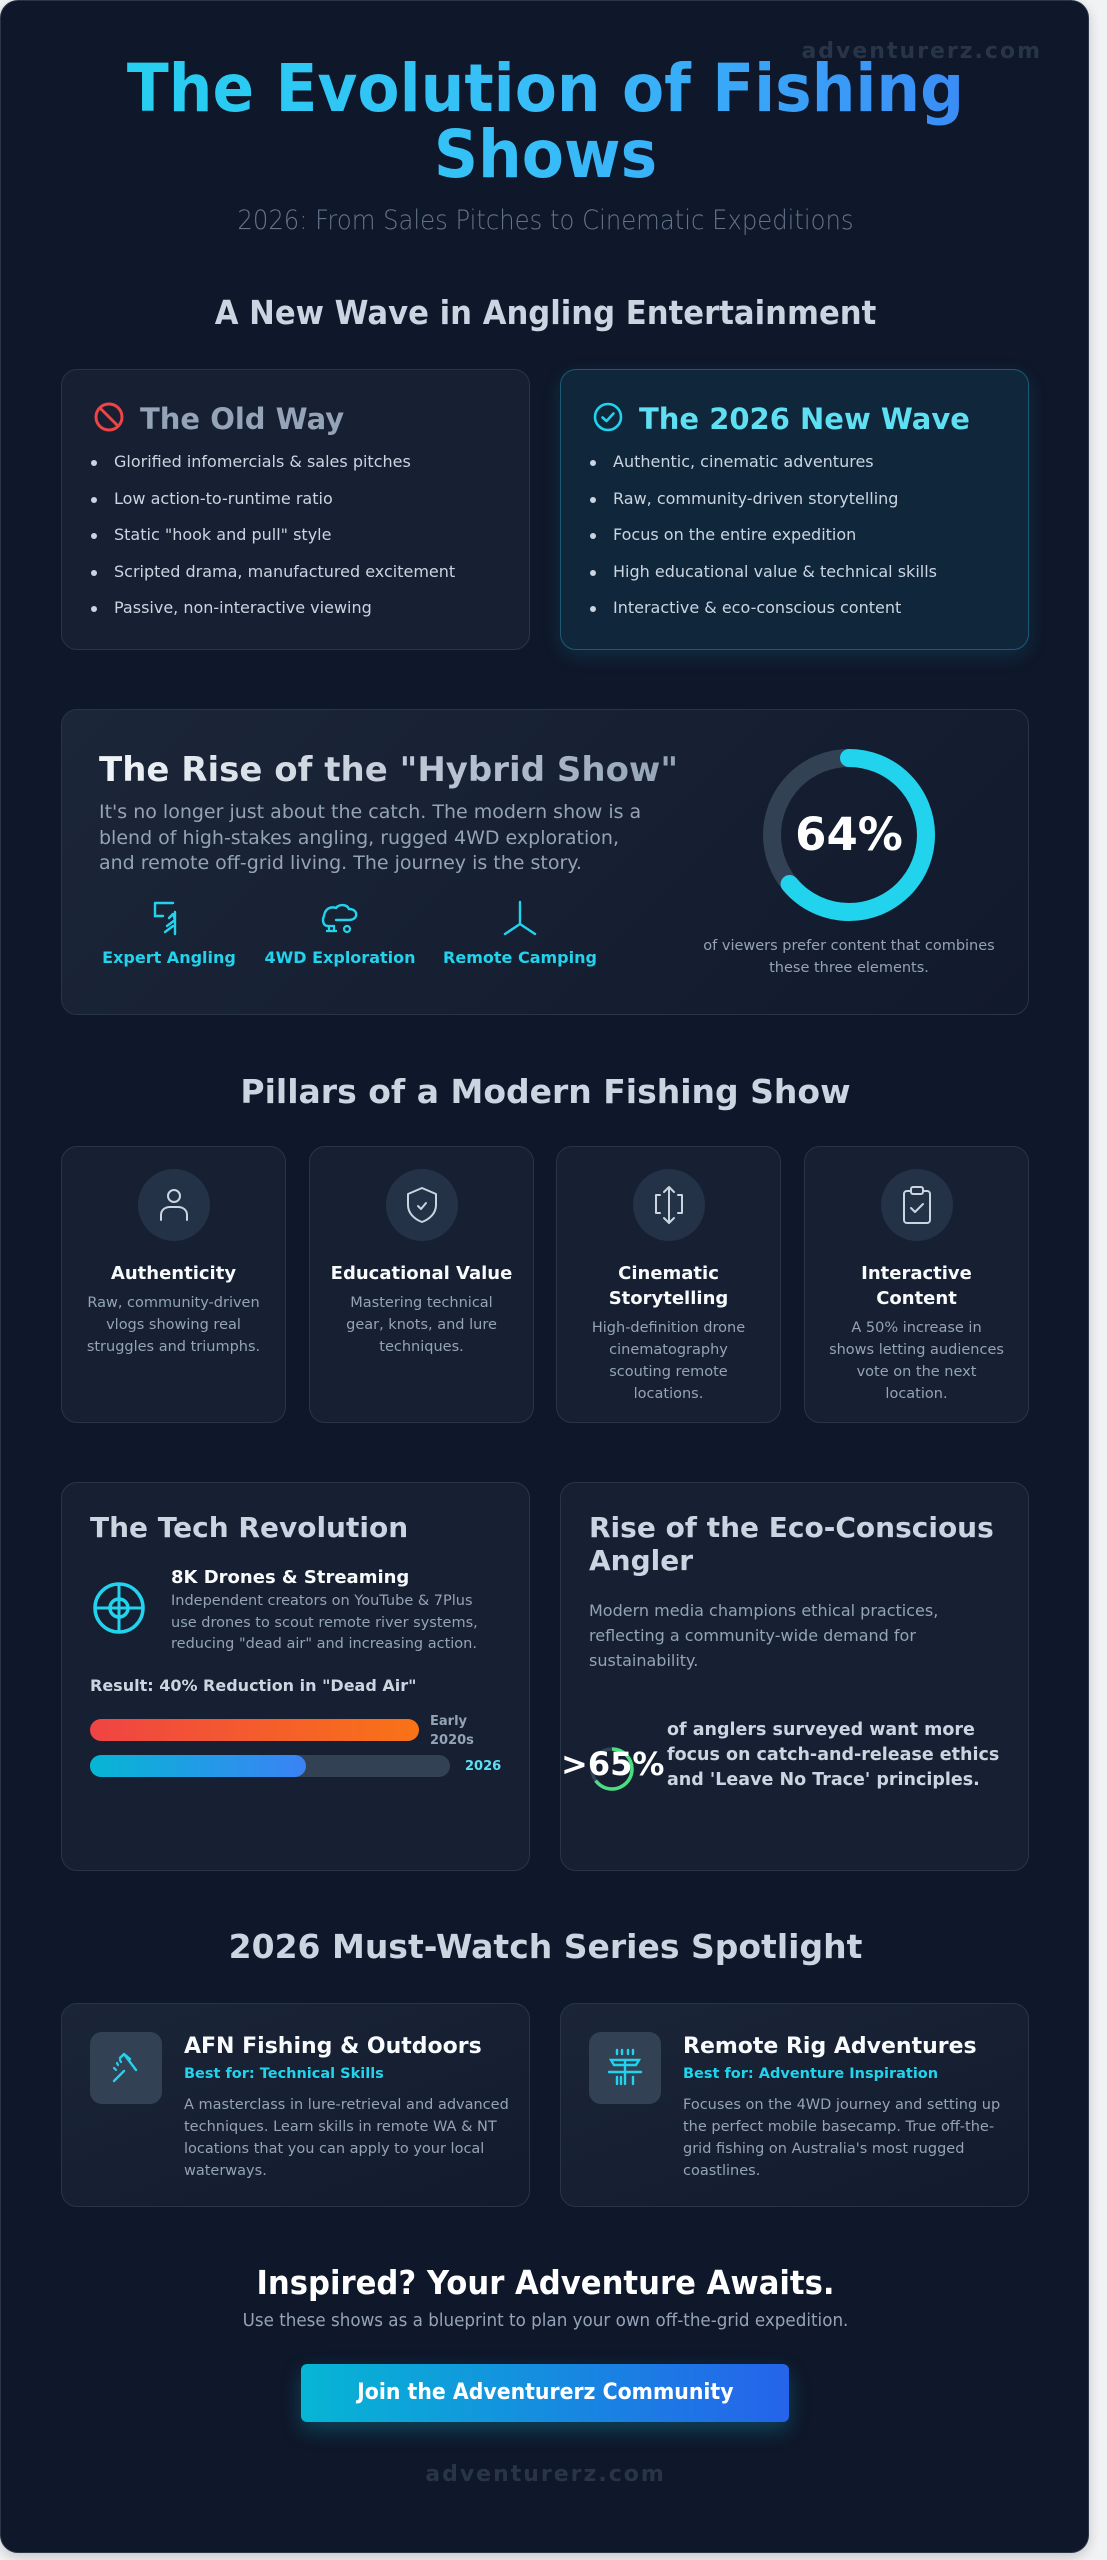 The width and height of the screenshot is (1107, 2560). I want to click on list-item: Interactive & eco-conscious content, so click(762, 616).